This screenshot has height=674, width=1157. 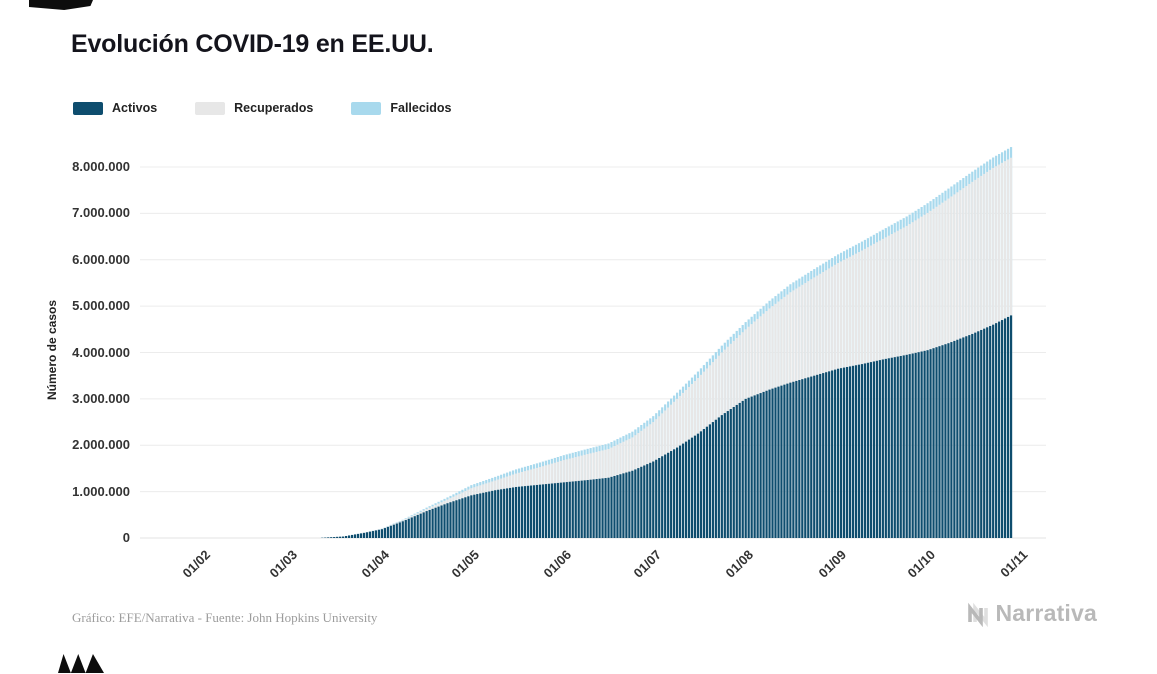 What do you see at coordinates (1046, 613) in the screenshot?
I see `narrativa-logo-text: Narrativa` at bounding box center [1046, 613].